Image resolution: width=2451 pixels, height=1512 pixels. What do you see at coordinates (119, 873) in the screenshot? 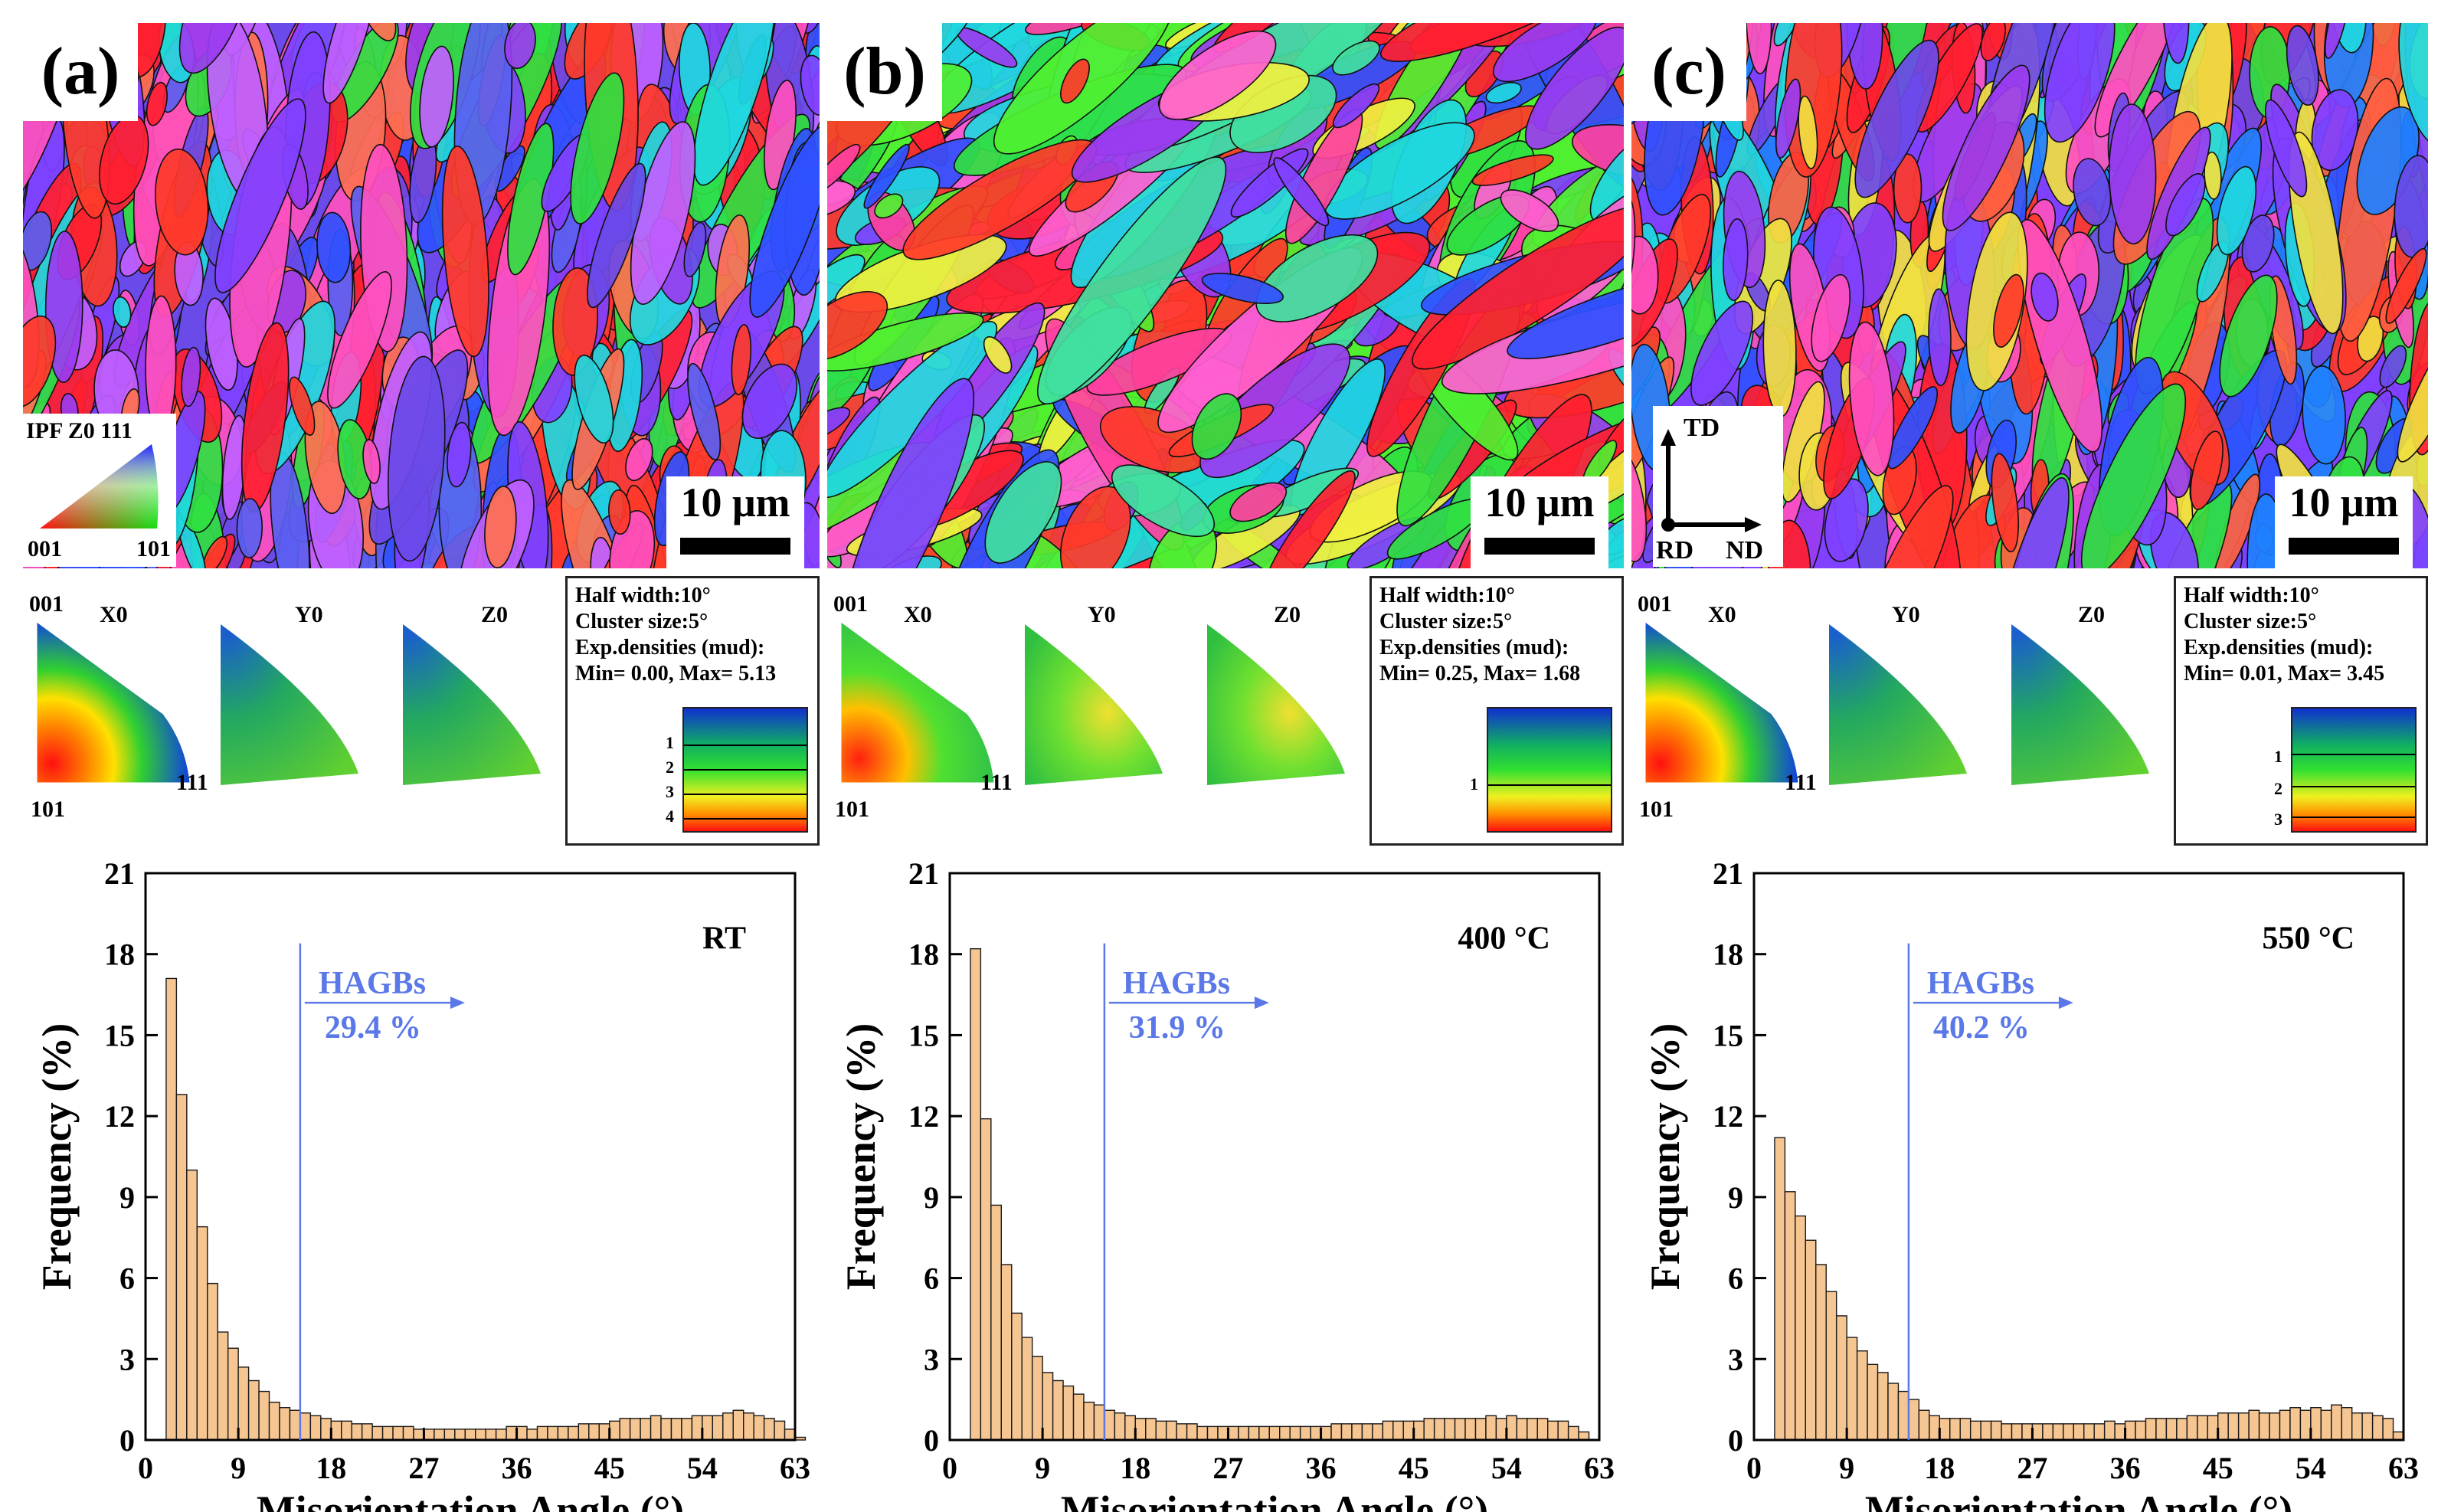
I see `y-tick-label: 21` at bounding box center [119, 873].